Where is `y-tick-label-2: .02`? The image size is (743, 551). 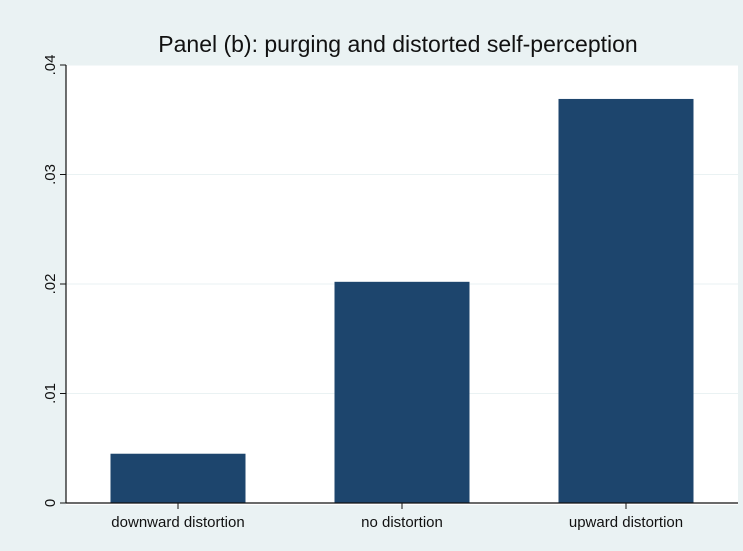
y-tick-label-2: .02 is located at coordinates (50, 284).